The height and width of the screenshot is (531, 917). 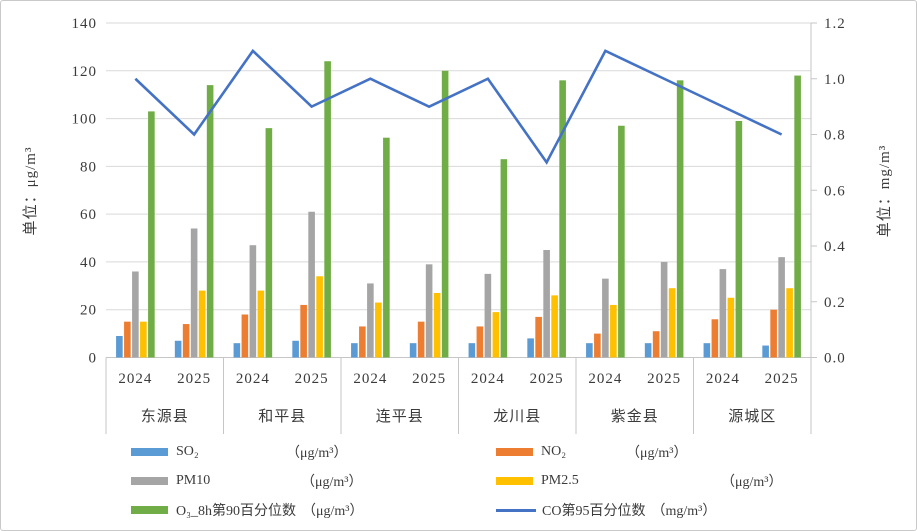 What do you see at coordinates (835, 247) in the screenshot?
I see `right-axis-tick-label: 0.4` at bounding box center [835, 247].